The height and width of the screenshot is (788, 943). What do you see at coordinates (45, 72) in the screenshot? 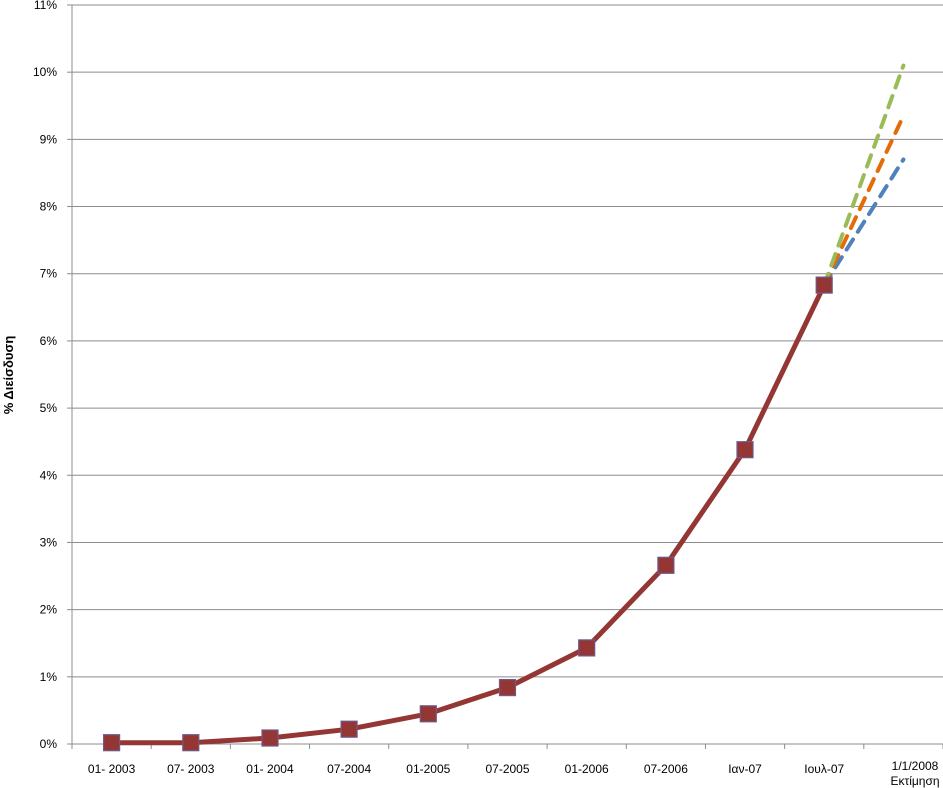
I see `y-tick-label: 10%` at bounding box center [45, 72].